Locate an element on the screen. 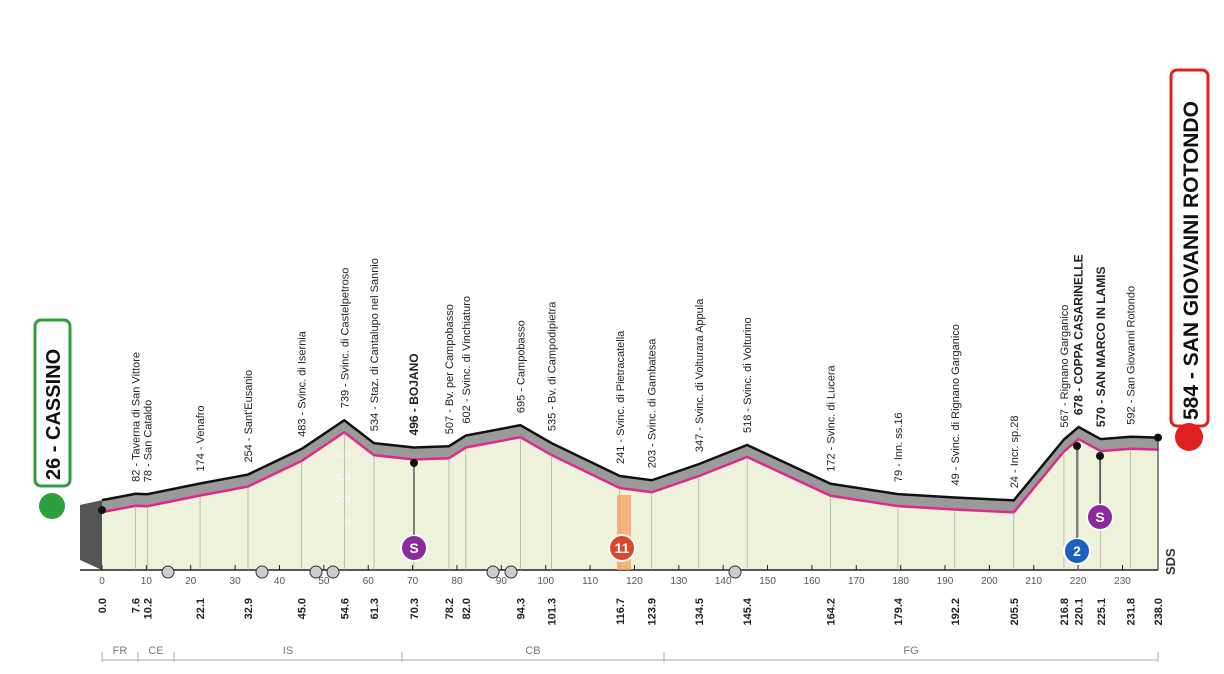 Image resolution: width=1224 pixels, height=674 pixels. km-label: 10.2 is located at coordinates (148, 608).